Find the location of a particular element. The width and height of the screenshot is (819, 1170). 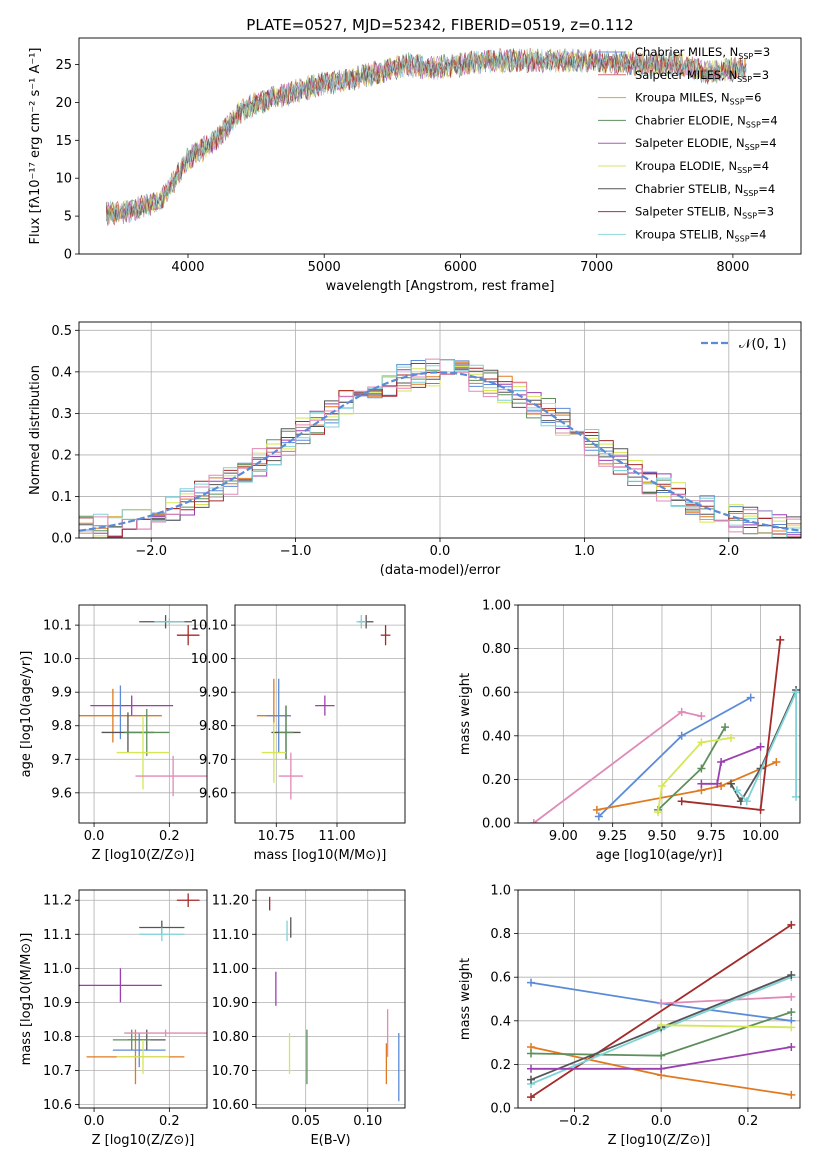

y-axis-label: age [log10(age/yr)] is located at coordinates (26, 714).